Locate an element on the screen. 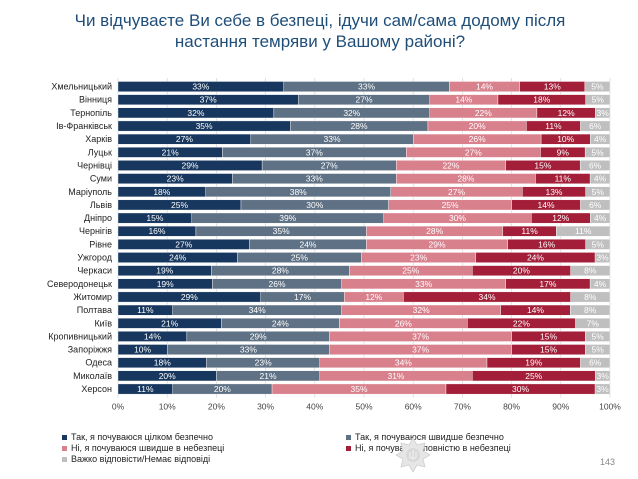 The height and width of the screenshot is (479, 638). data-label: 28% is located at coordinates (359, 126).